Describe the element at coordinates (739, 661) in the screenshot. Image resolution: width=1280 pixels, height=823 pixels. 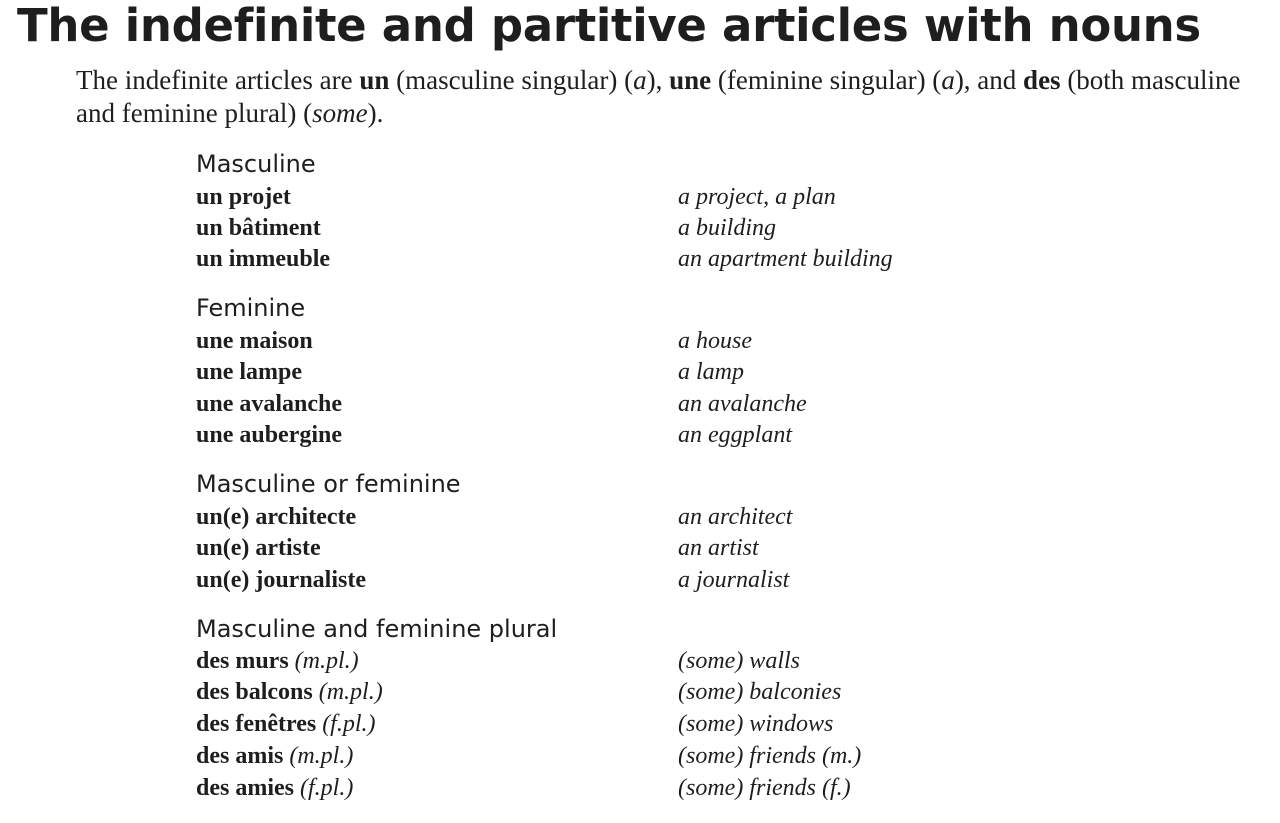
I see `english-translation: (some) walls` at that location.